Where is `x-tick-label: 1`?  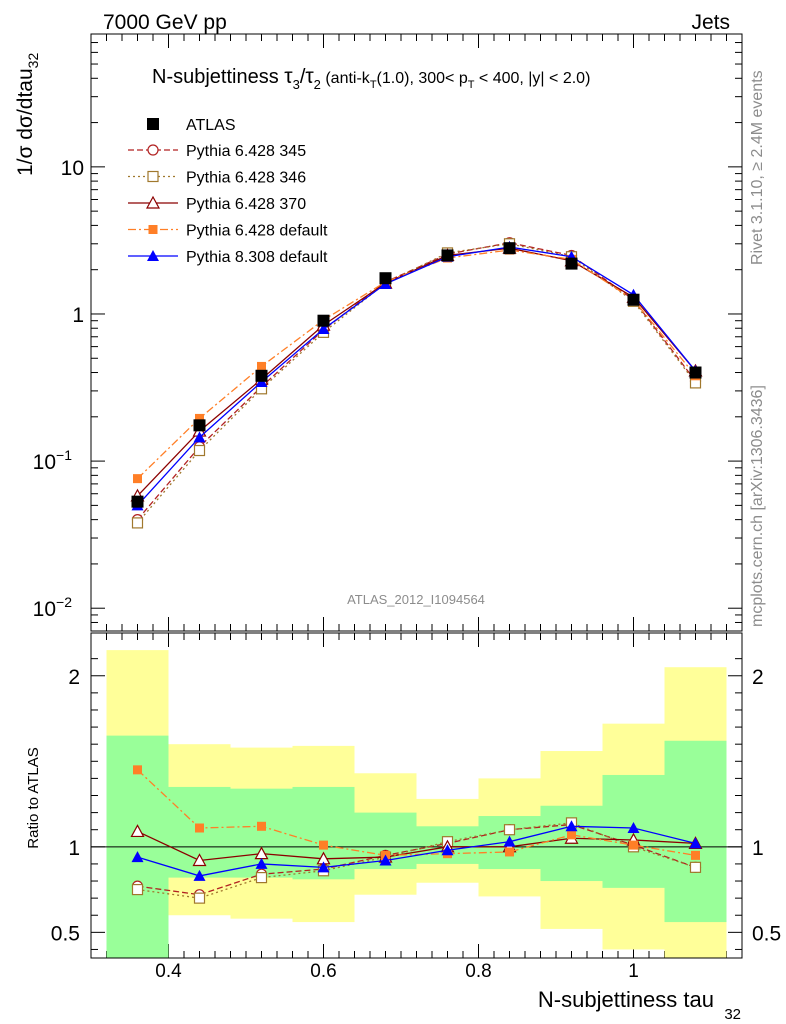
x-tick-label: 1 is located at coordinates (633, 971).